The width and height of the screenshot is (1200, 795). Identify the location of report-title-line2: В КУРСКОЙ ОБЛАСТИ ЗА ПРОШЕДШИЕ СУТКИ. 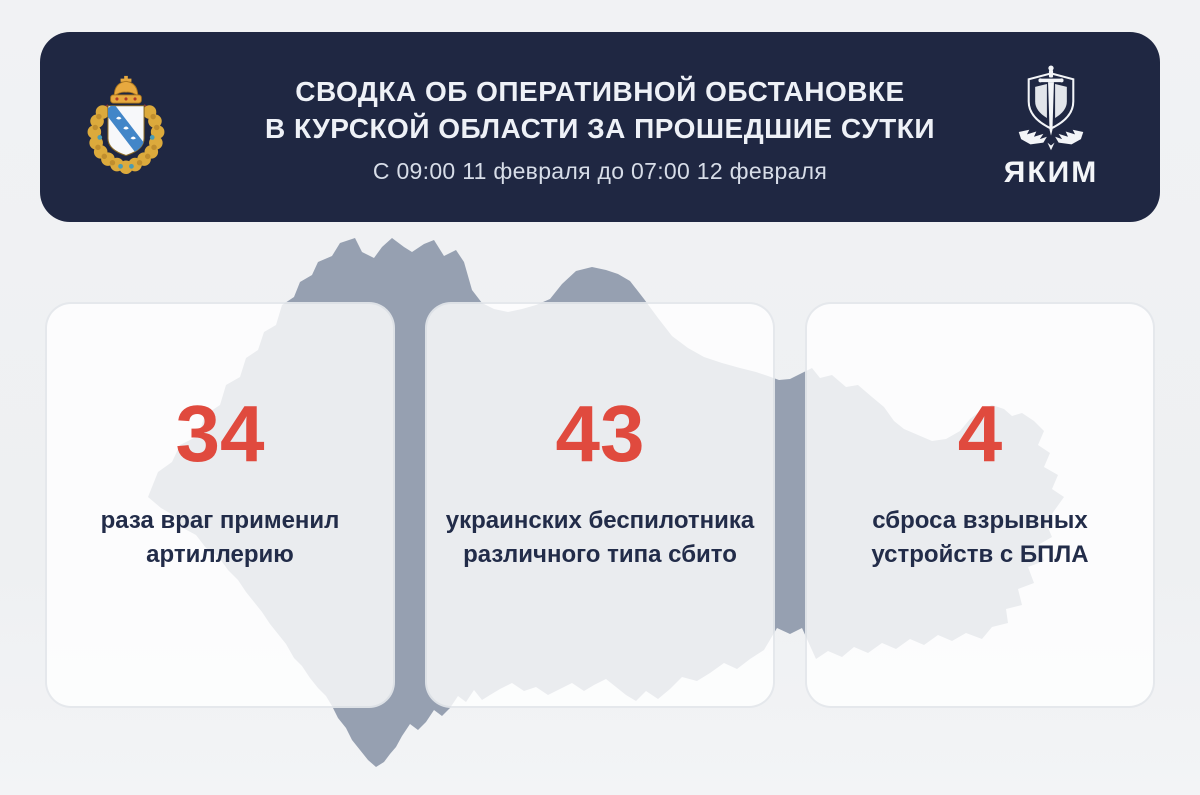
(600, 128).